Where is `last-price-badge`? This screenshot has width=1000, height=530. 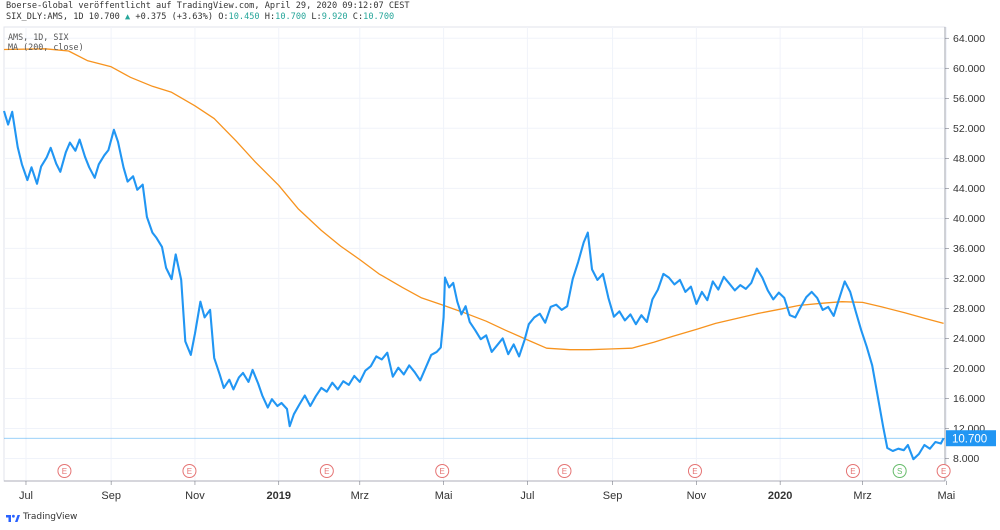
last-price-badge is located at coordinates (971, 438).